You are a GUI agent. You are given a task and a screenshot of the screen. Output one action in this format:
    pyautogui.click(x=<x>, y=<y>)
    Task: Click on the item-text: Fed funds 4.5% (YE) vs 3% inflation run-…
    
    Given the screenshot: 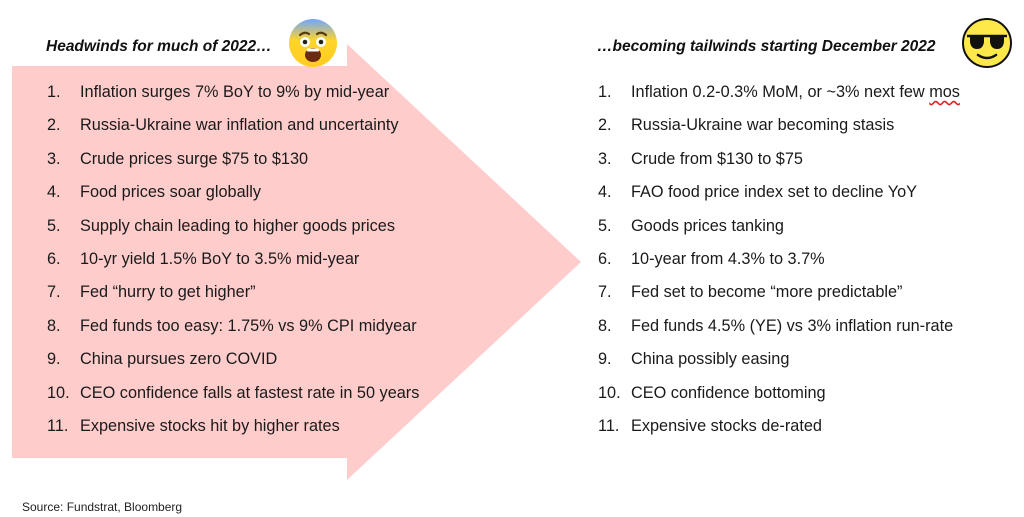 What is the action you would take?
    pyautogui.click(x=792, y=325)
    